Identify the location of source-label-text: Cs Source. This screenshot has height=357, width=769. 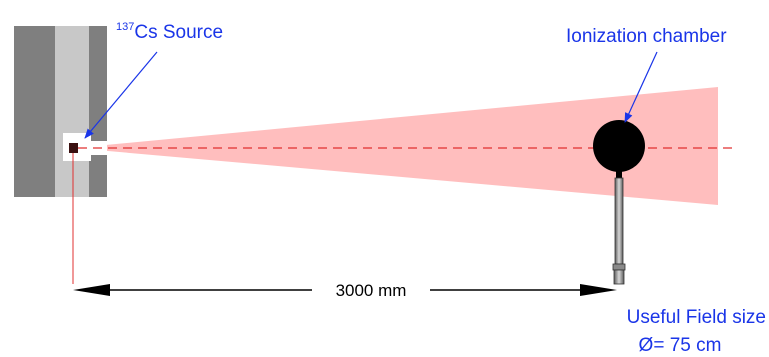
(178, 32).